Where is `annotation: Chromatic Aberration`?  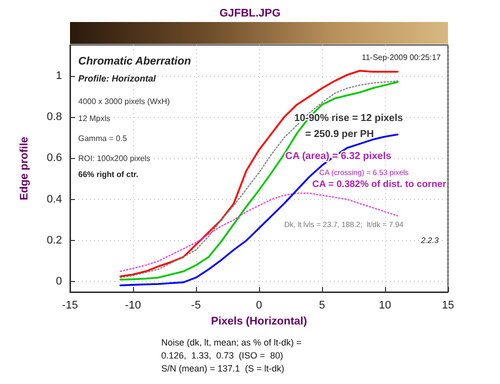 annotation: Chromatic Aberration is located at coordinates (135, 61).